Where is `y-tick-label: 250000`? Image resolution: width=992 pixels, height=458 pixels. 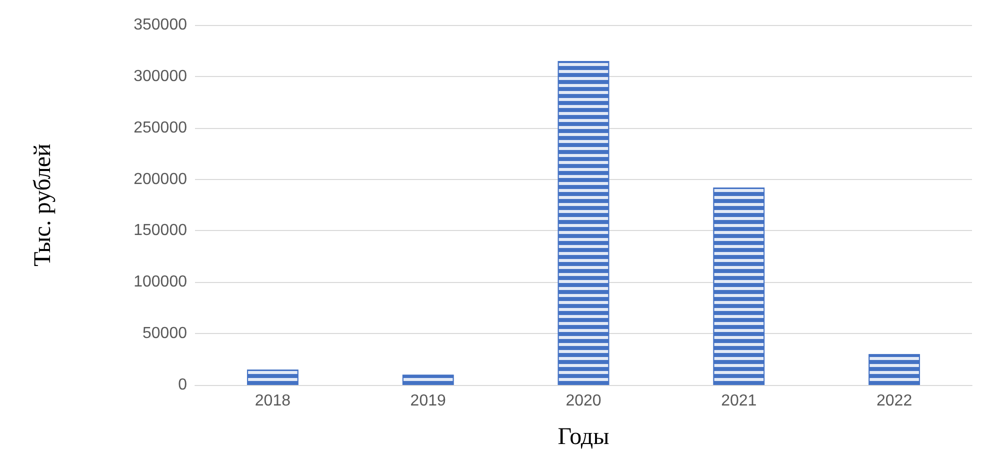 y-tick-label: 250000 is located at coordinates (161, 127).